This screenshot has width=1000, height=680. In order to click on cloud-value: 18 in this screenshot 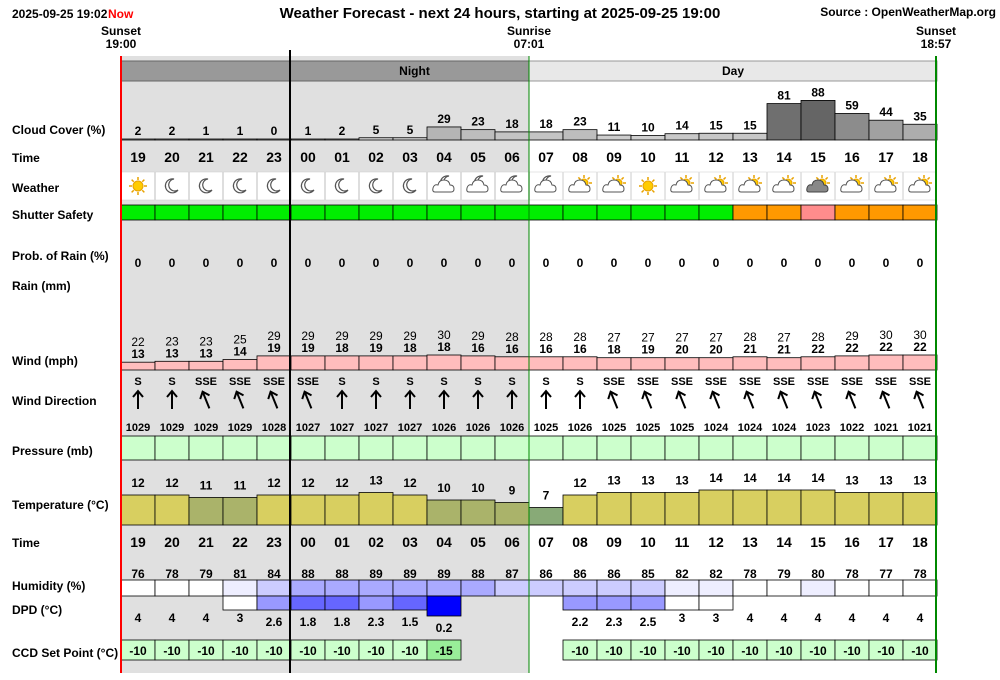, I will do `click(546, 124)`.